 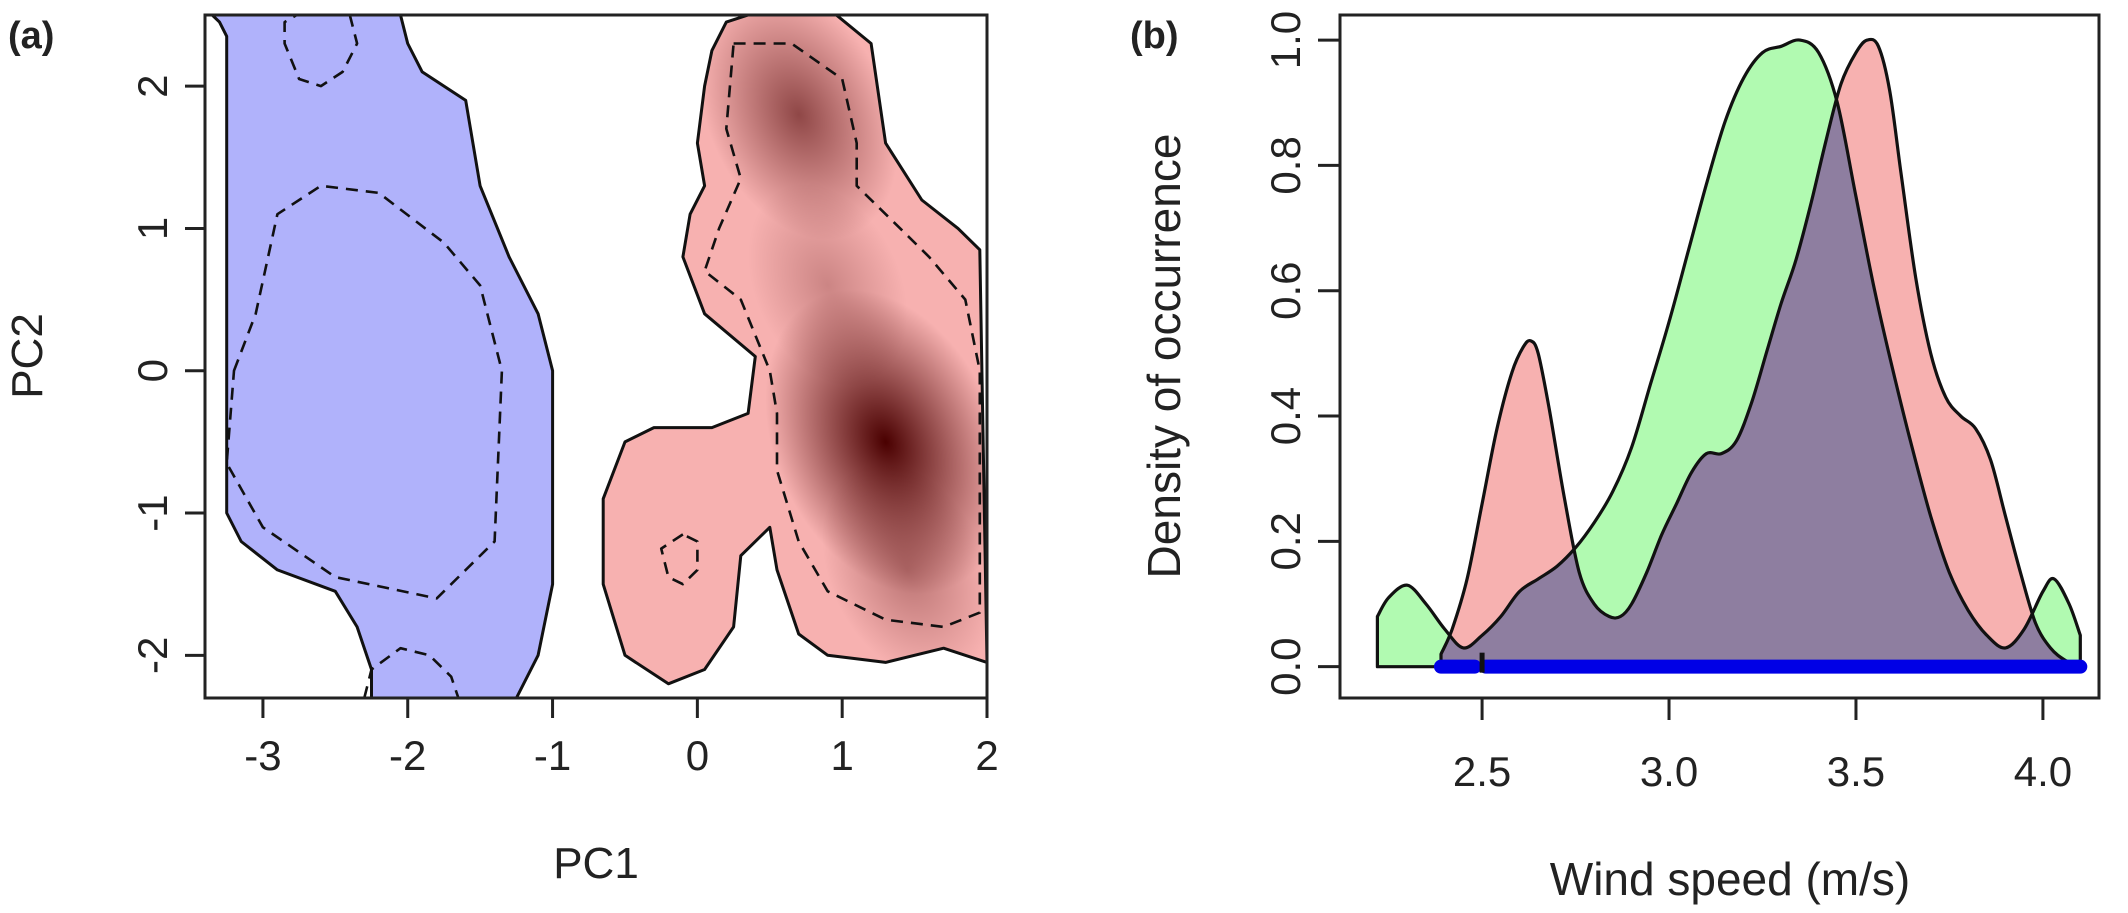 I want to click on pink-region-outline, so click(x=794, y=350).